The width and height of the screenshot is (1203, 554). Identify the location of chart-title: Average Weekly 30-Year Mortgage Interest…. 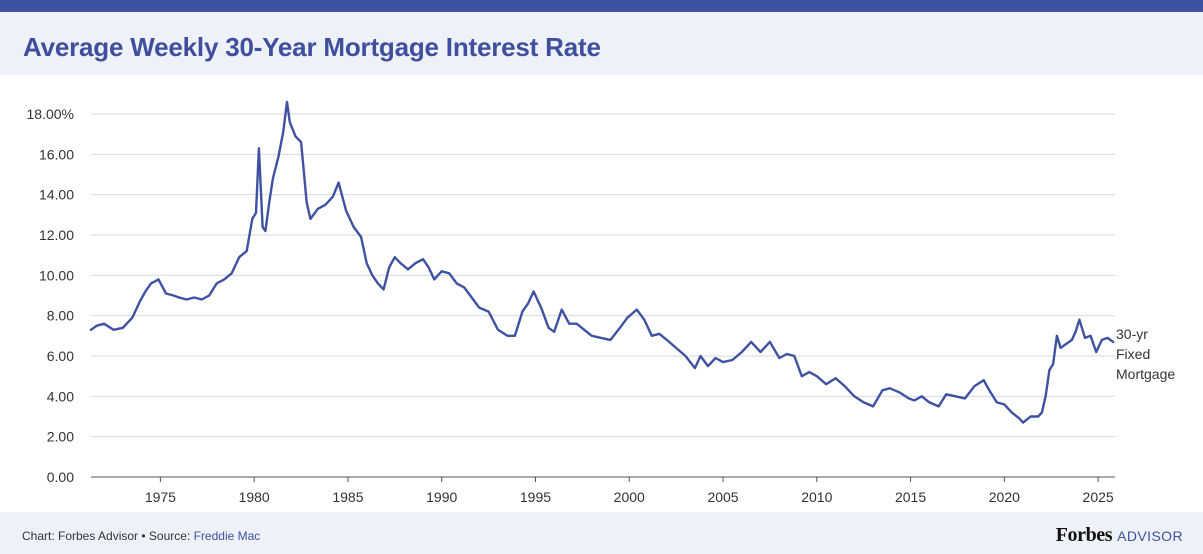
(312, 47).